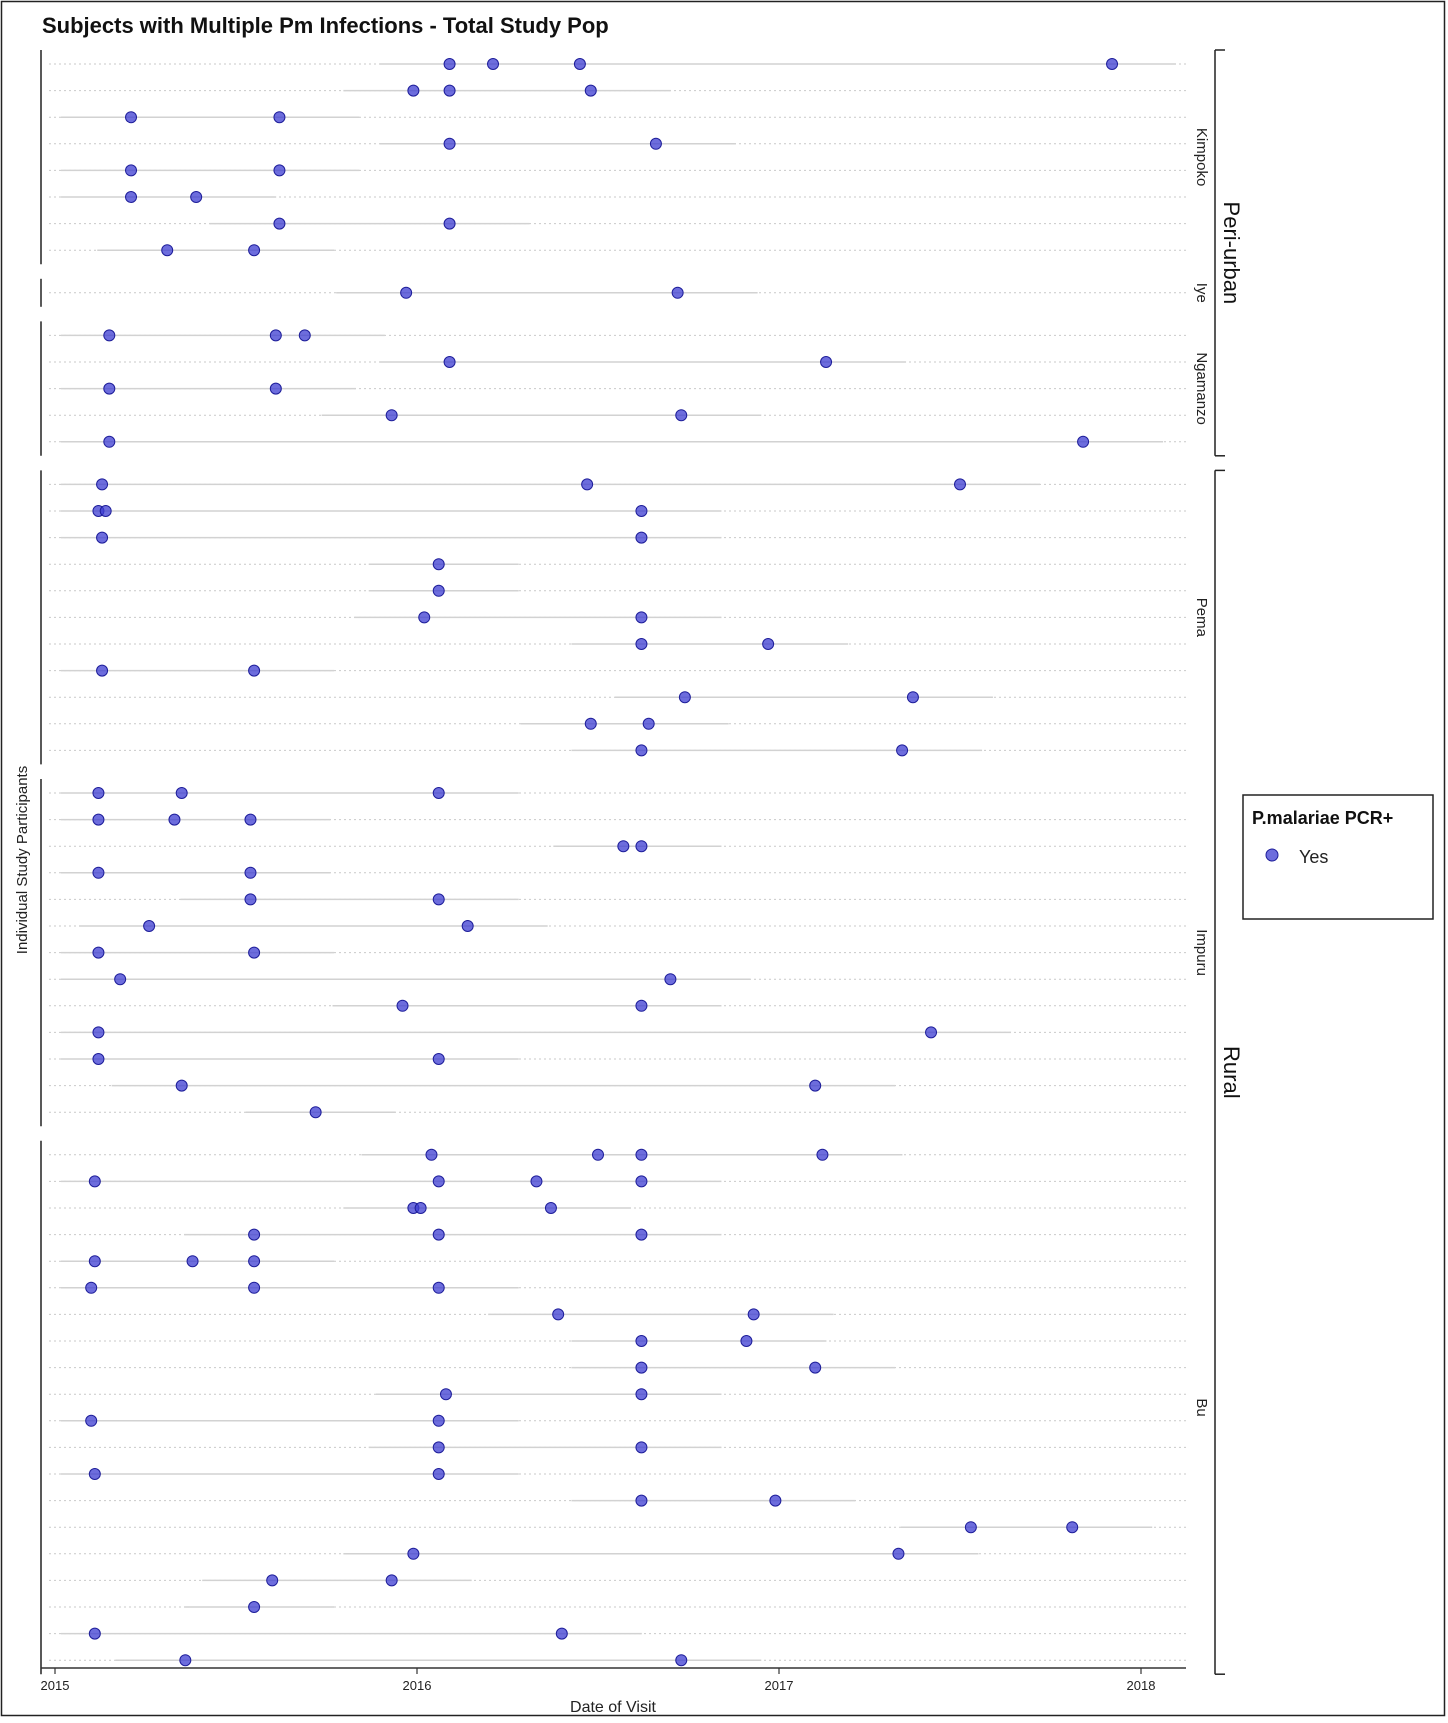 This screenshot has width=1448, height=1723. I want to click on x-tick-label: 2018, so click(1141, 1685).